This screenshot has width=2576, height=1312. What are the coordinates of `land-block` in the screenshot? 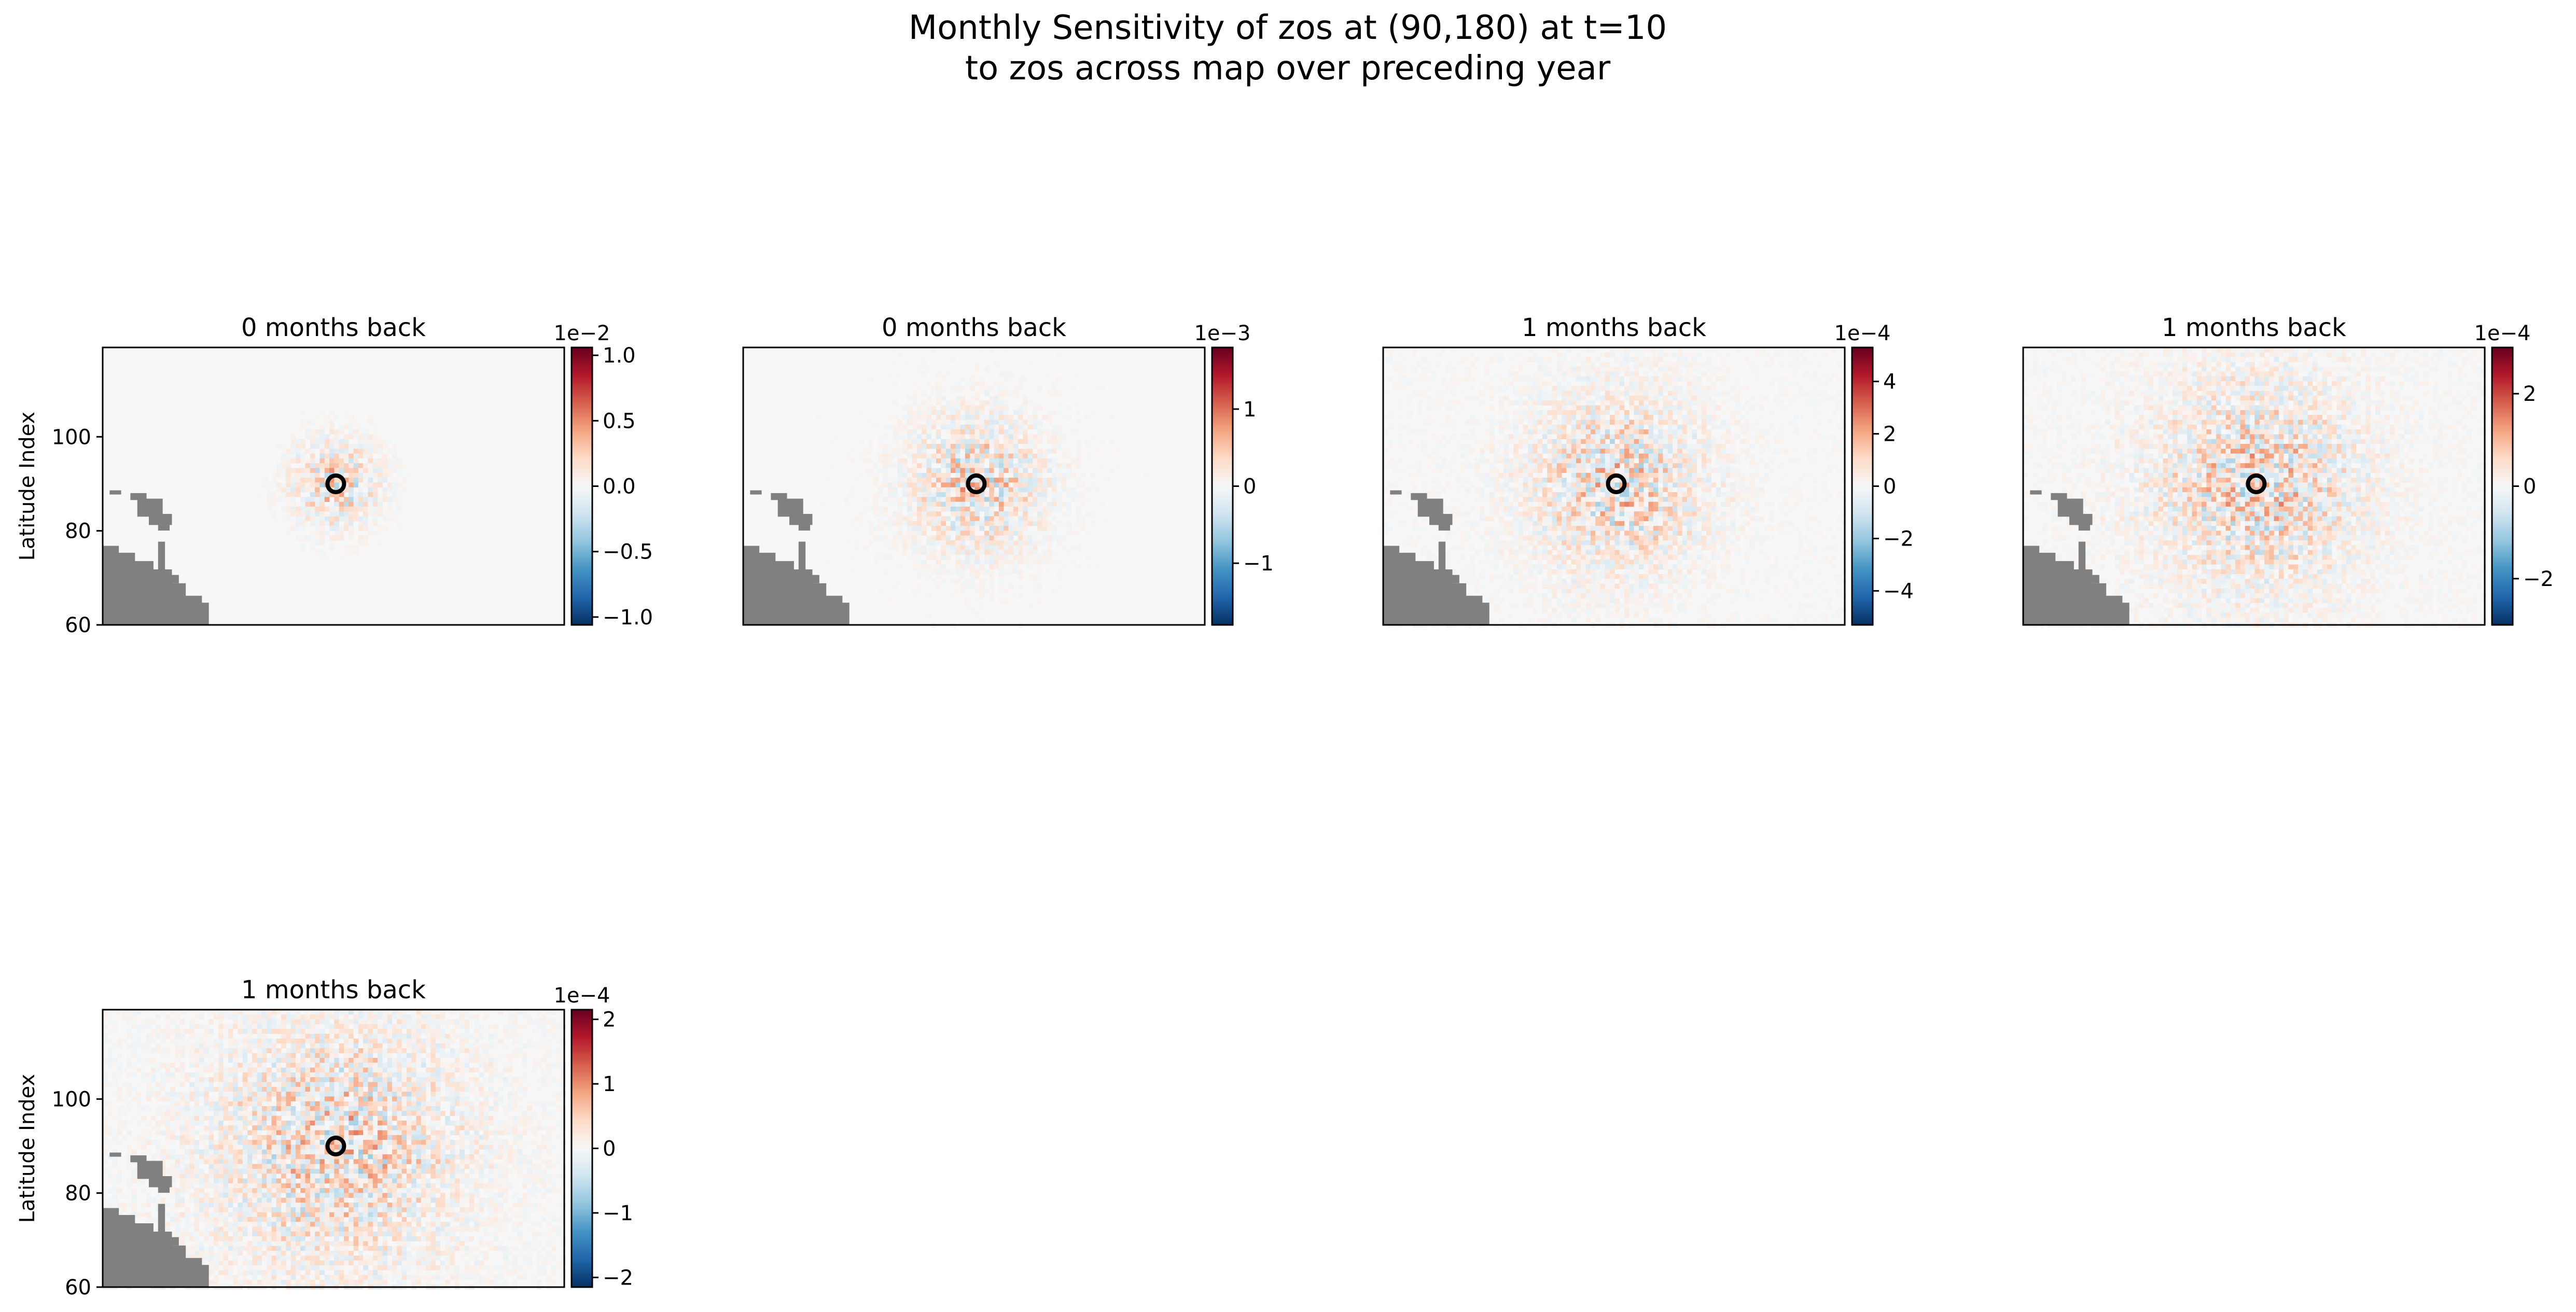 It's located at (150, 508).